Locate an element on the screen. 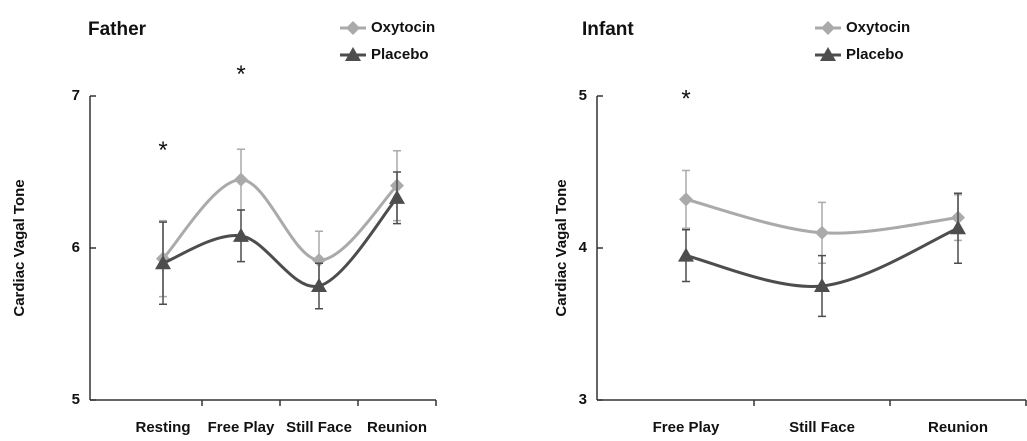 The width and height of the screenshot is (1027, 441). chart-title: Father is located at coordinates (117, 29).